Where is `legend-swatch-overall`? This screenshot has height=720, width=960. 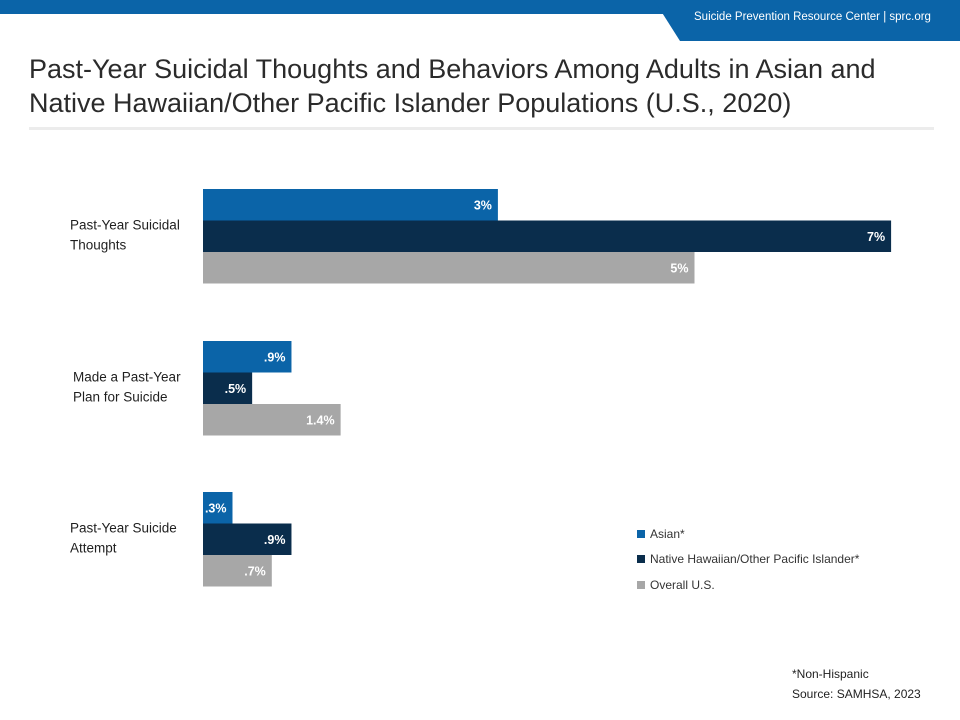
legend-swatch-overall is located at coordinates (641, 584).